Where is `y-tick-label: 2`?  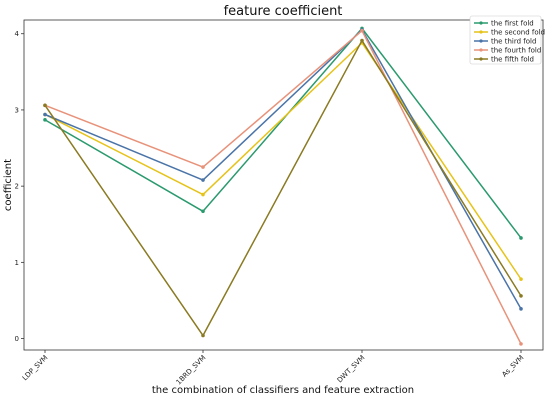
y-tick-label: 2 is located at coordinates (17, 187).